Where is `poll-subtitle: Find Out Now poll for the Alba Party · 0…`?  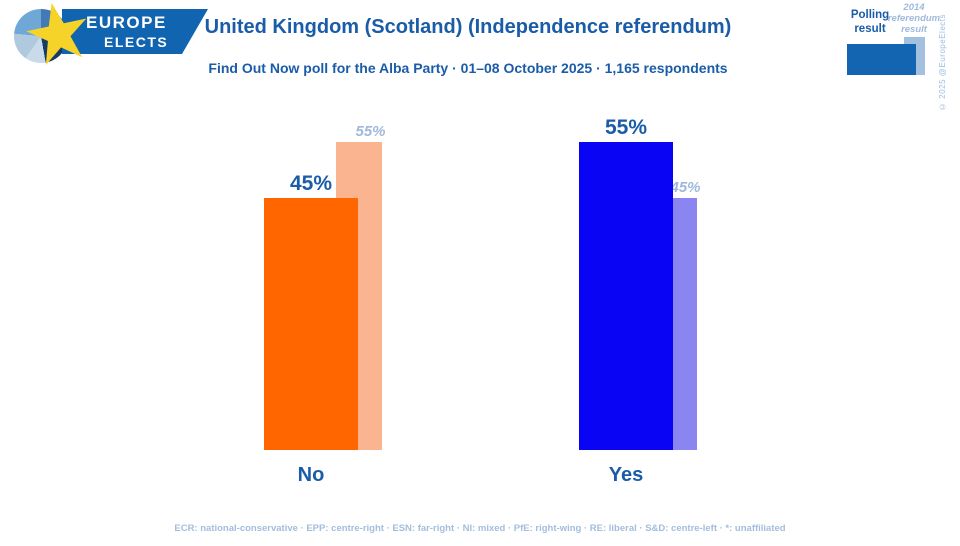 poll-subtitle: Find Out Now poll for the Alba Party · 0… is located at coordinates (468, 68).